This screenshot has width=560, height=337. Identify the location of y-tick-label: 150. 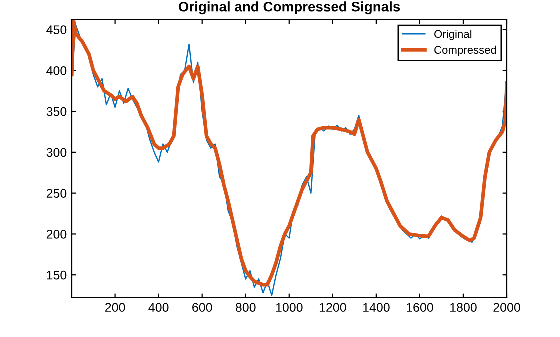
(57, 275).